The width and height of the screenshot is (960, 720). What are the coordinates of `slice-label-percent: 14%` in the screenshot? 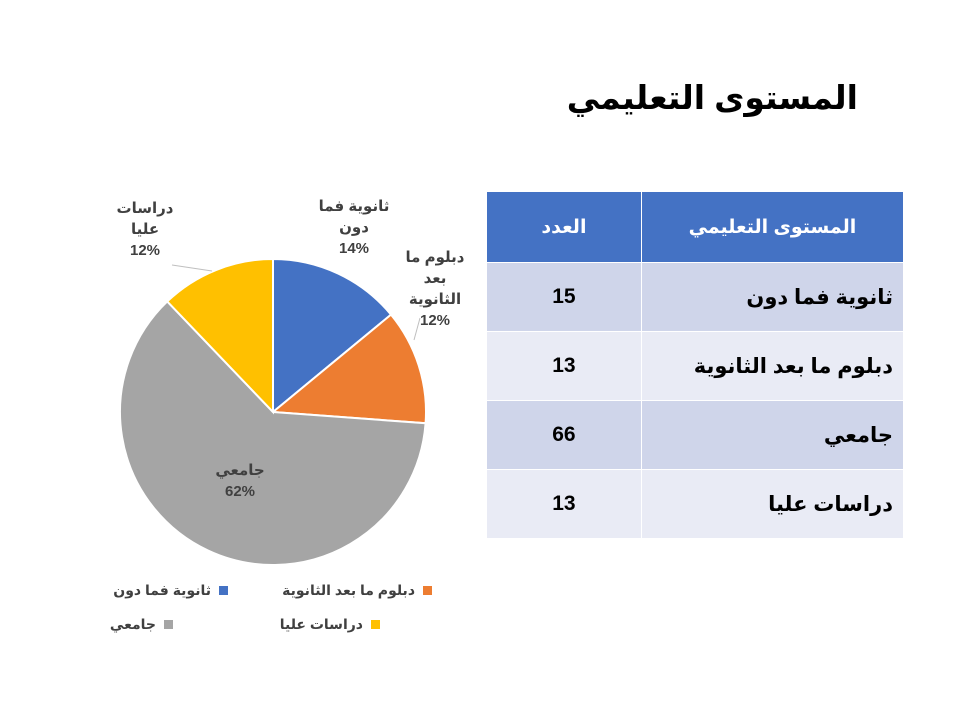 It's located at (354, 248).